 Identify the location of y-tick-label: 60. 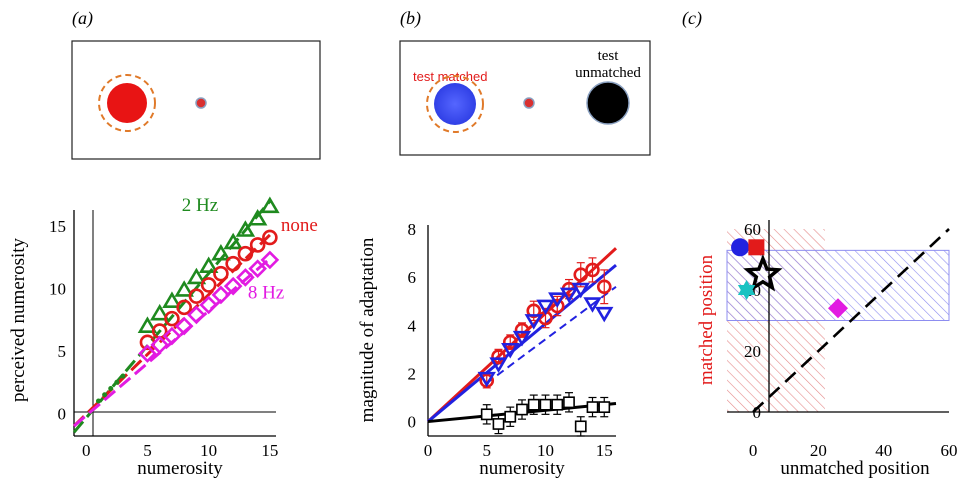
(752, 229).